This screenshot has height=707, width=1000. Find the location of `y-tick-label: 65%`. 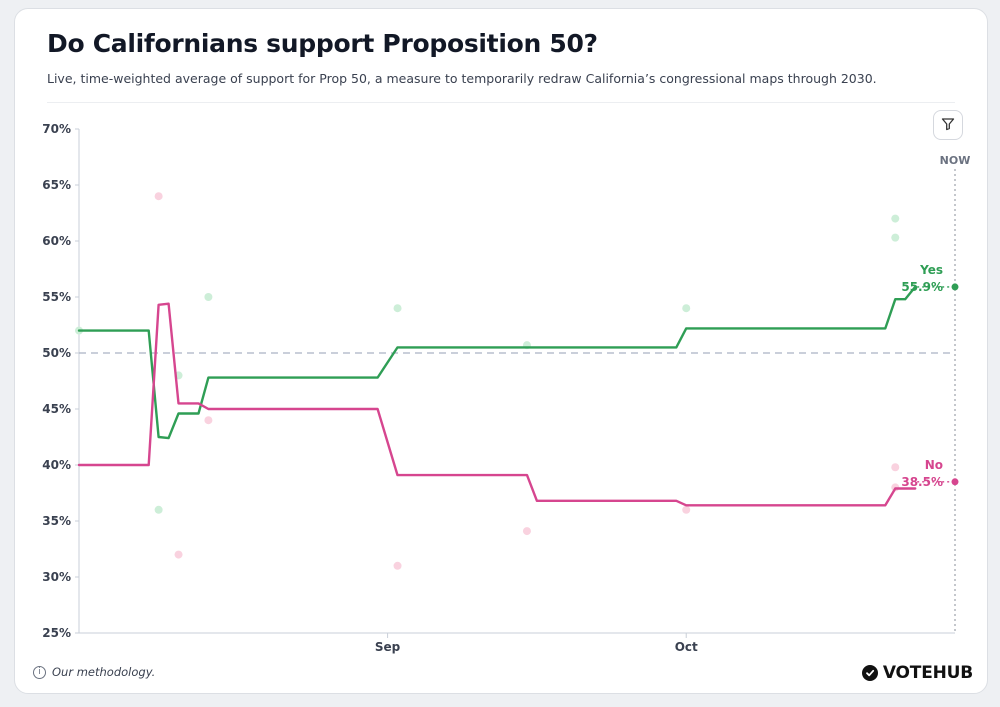

y-tick-label: 65% is located at coordinates (56, 185).